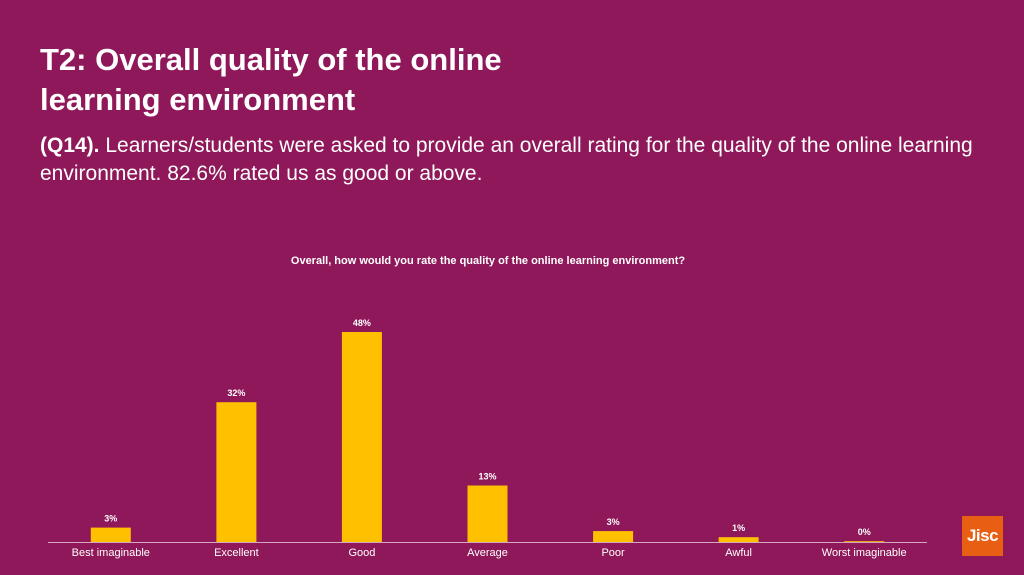 The height and width of the screenshot is (575, 1024). What do you see at coordinates (70, 145) in the screenshot?
I see `question-number: (Q14).` at bounding box center [70, 145].